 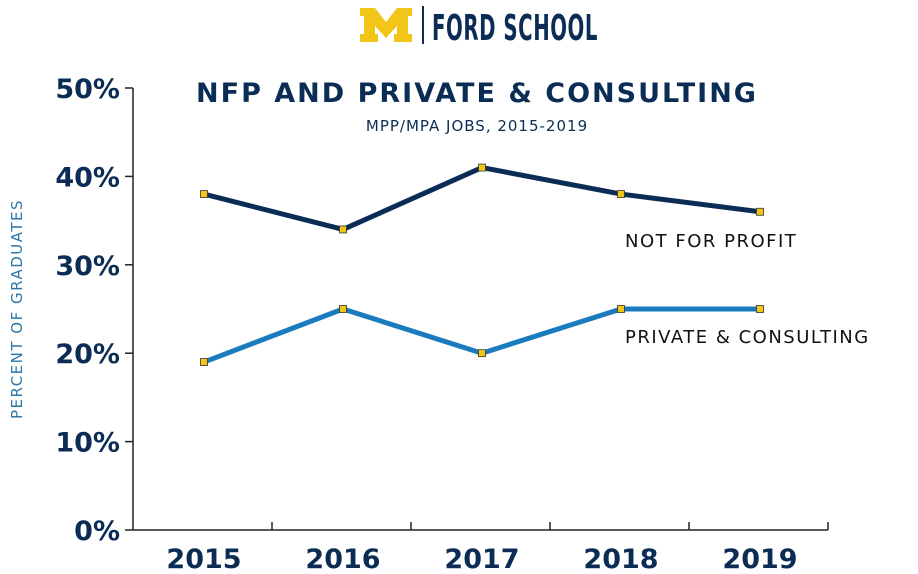 I want to click on y-tick-label: 0%, so click(x=97, y=531).